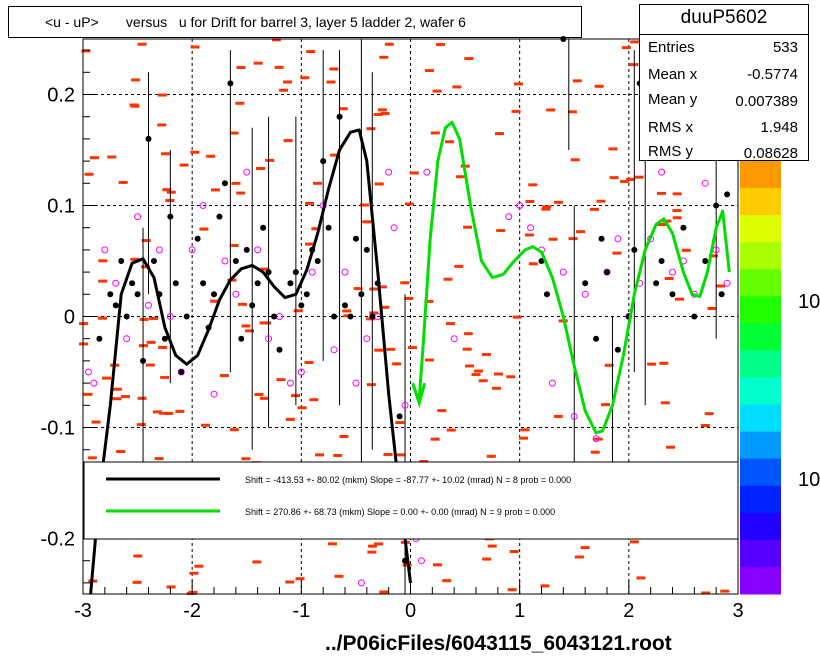 Image resolution: width=820 pixels, height=660 pixels. What do you see at coordinates (670, 127) in the screenshot?
I see `stat-label-rms-x: RMS x` at bounding box center [670, 127].